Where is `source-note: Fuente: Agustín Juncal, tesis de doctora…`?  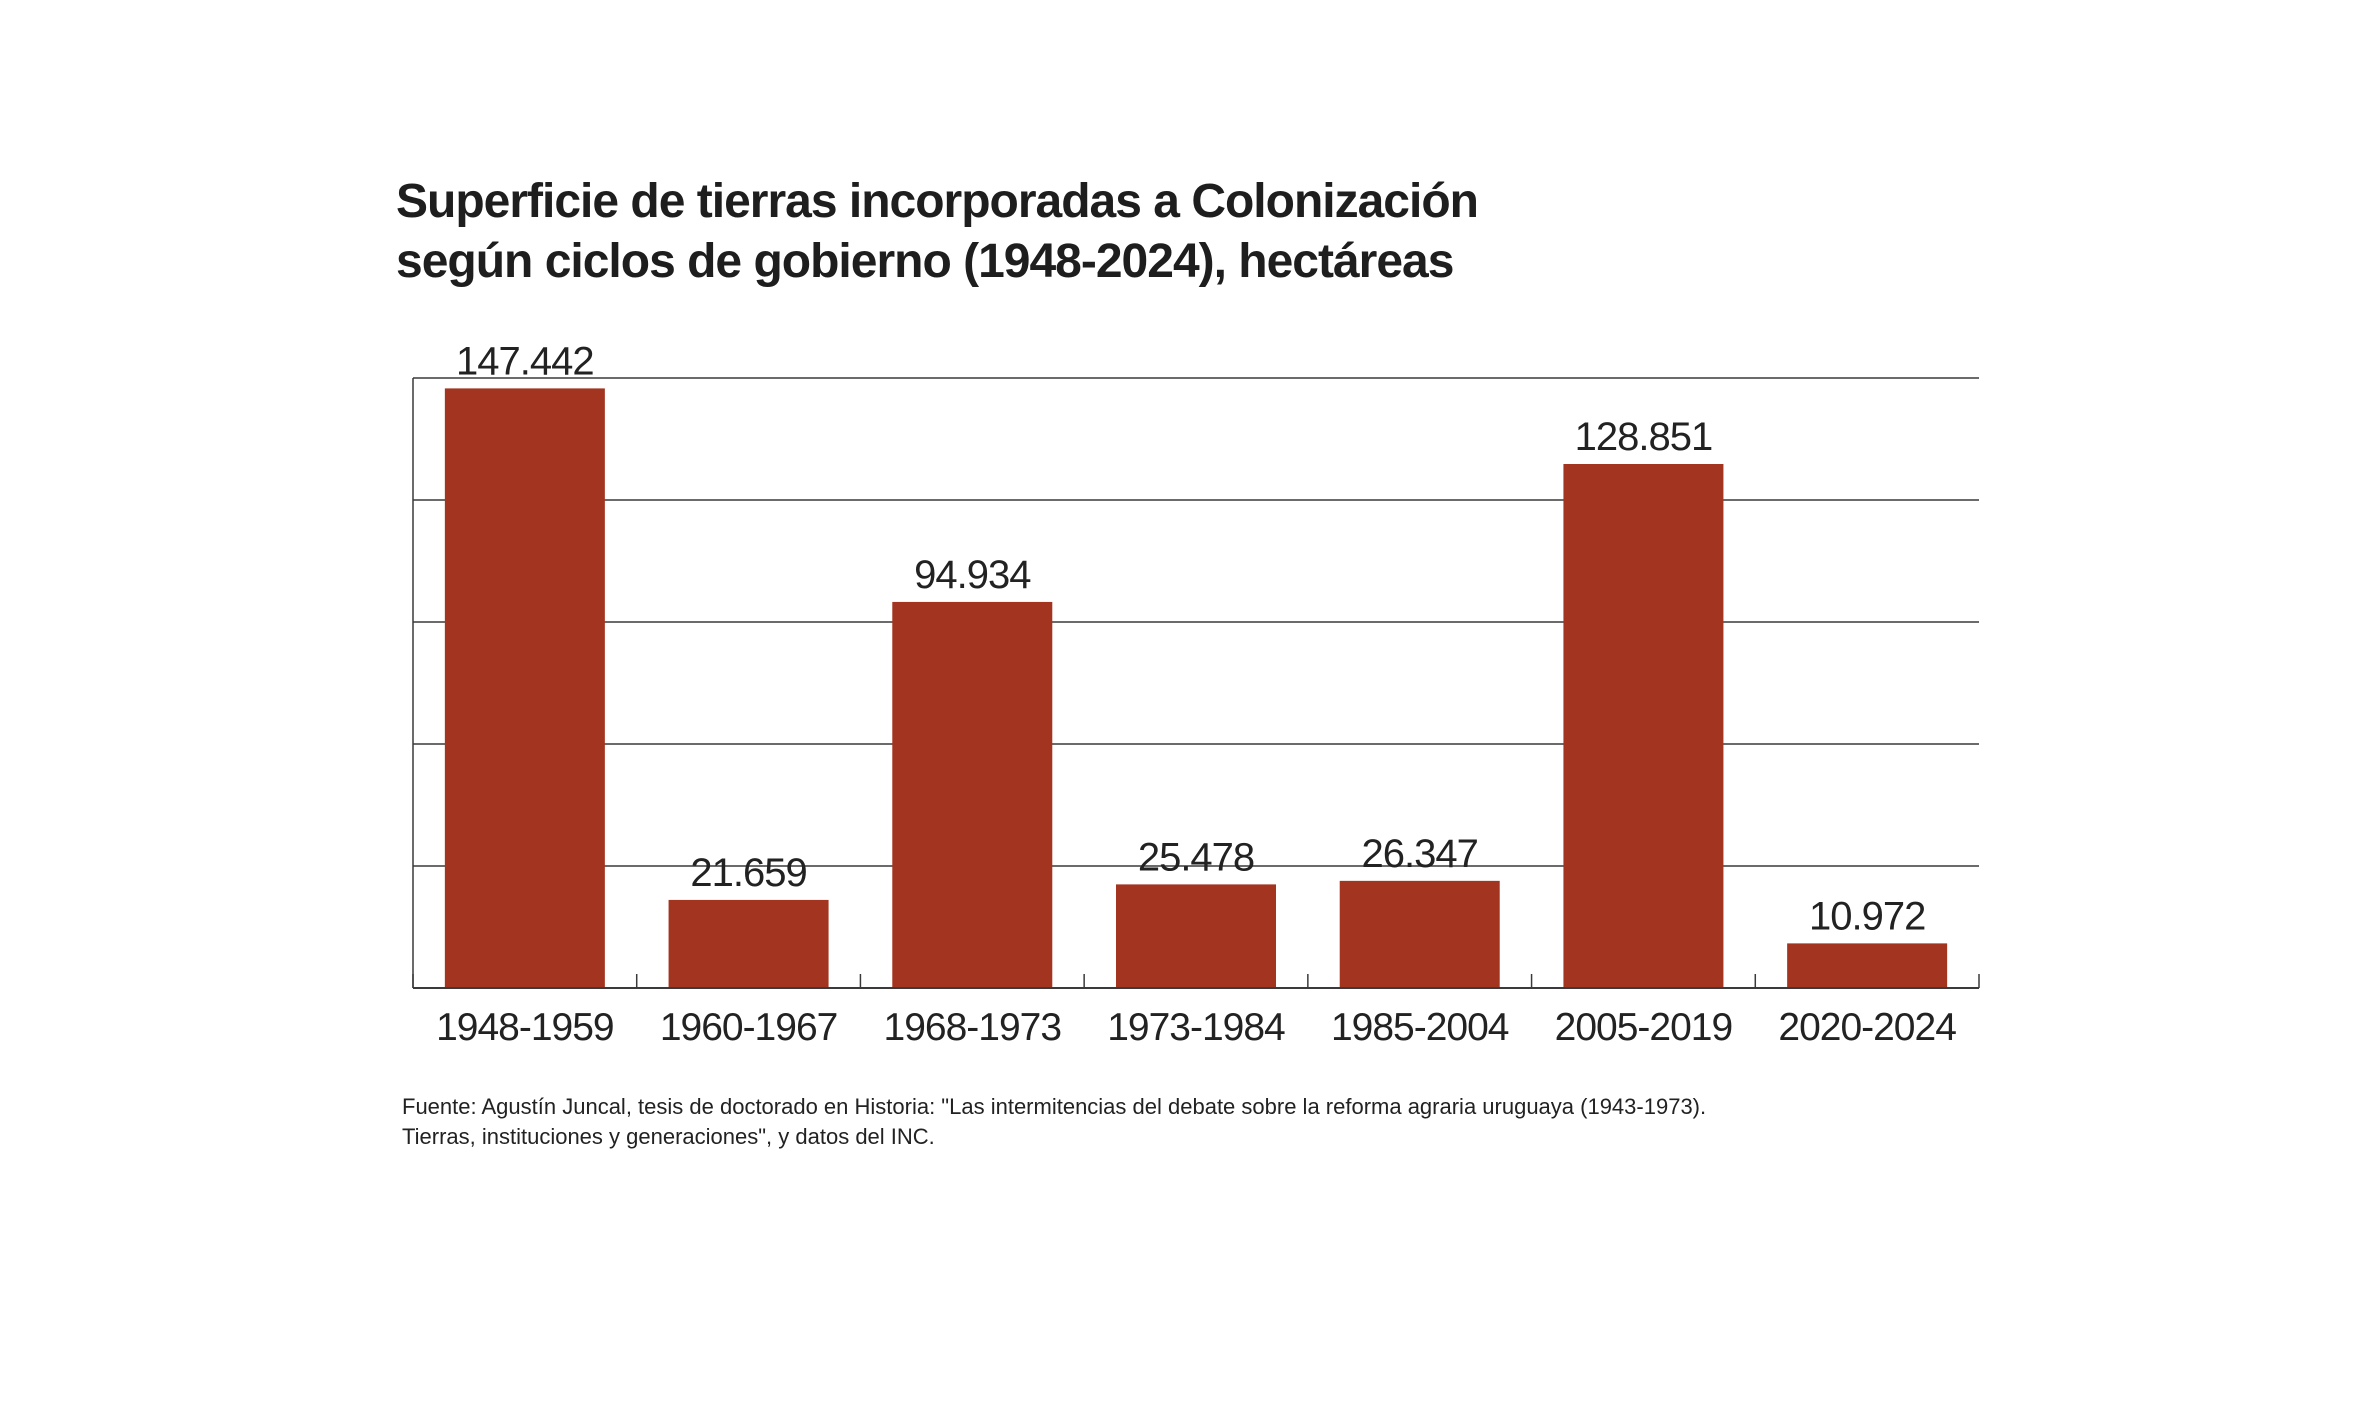 source-note: Fuente: Agustín Juncal, tesis de doctora… is located at coordinates (1152, 1122).